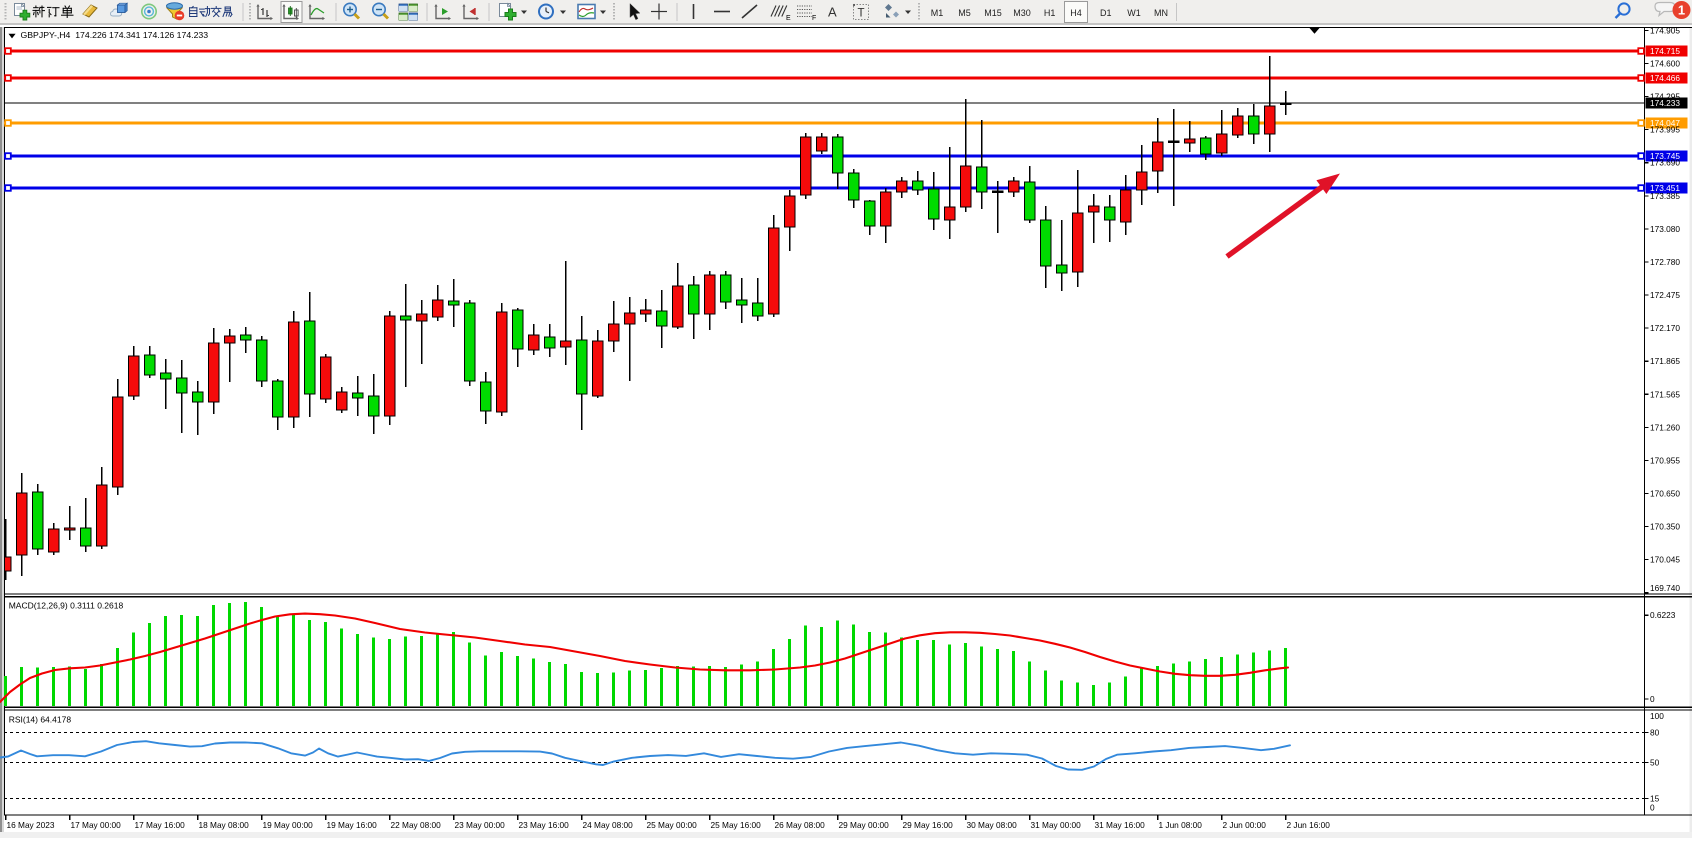  Describe the element at coordinates (672, 825) in the screenshot. I see `svg-text: 25 May 00:00` at that location.